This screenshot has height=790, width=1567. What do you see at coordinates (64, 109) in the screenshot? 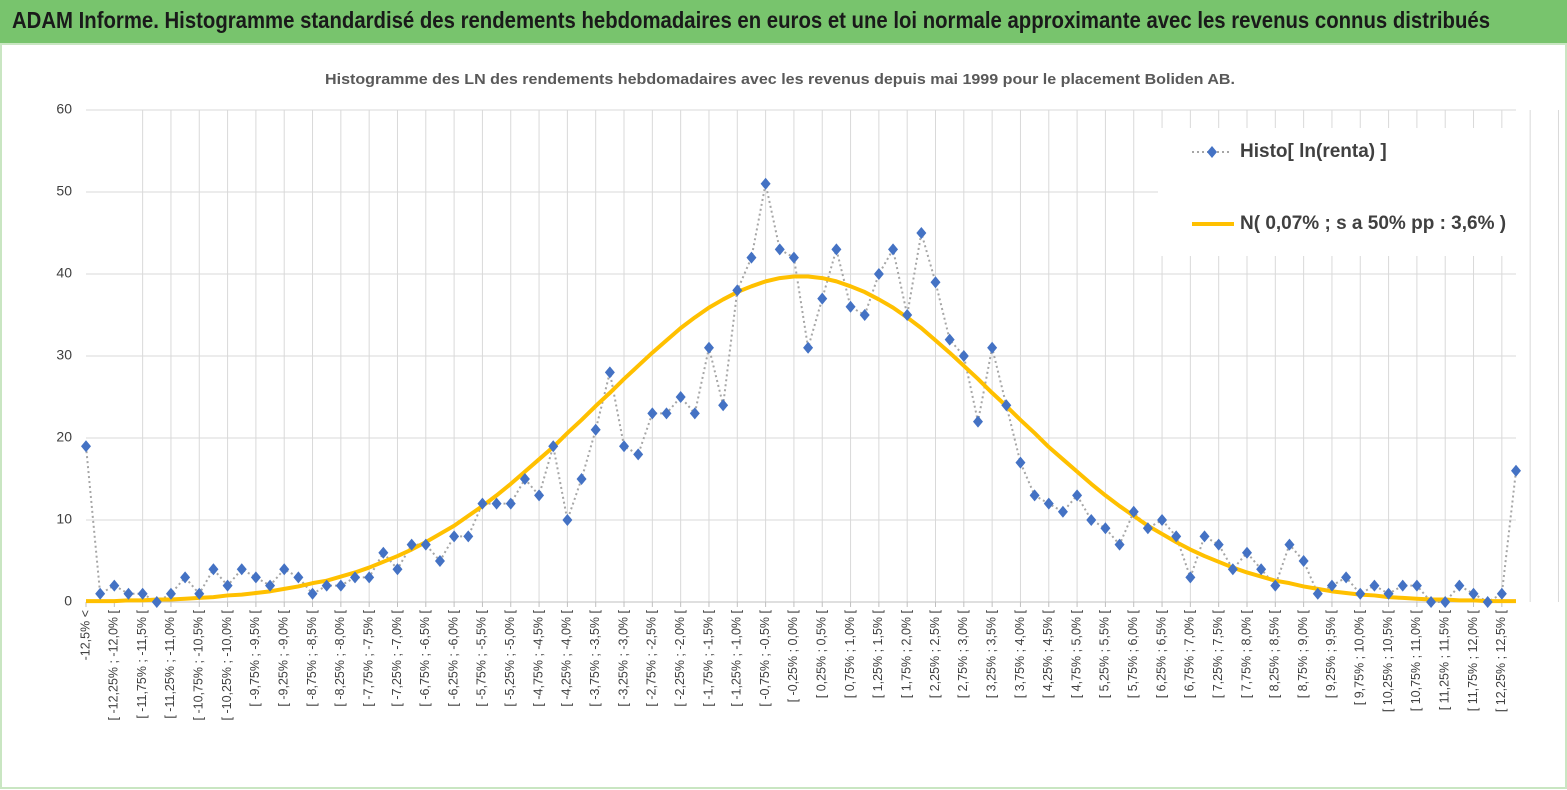
I see `y-tick-label: 60` at bounding box center [64, 109].